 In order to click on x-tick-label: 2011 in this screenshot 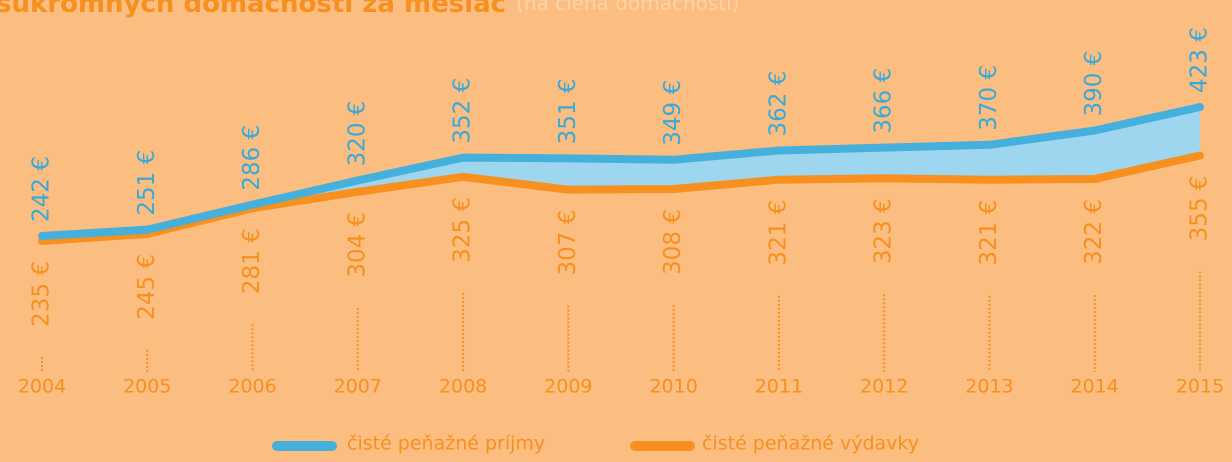, I will do `click(779, 387)`.